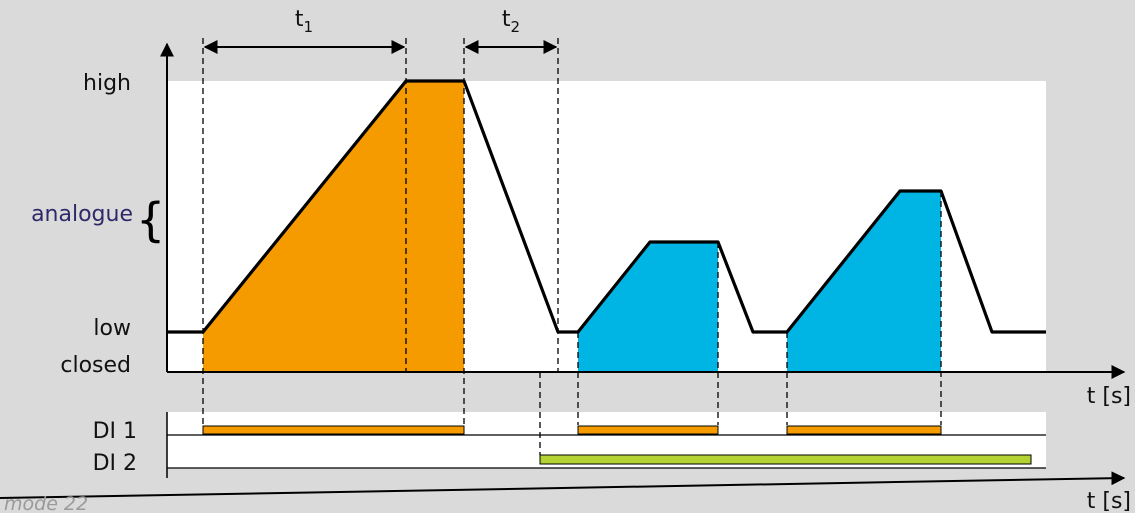 This screenshot has width=1135, height=513. I want to click on di2-label: DI 2, so click(115, 463).